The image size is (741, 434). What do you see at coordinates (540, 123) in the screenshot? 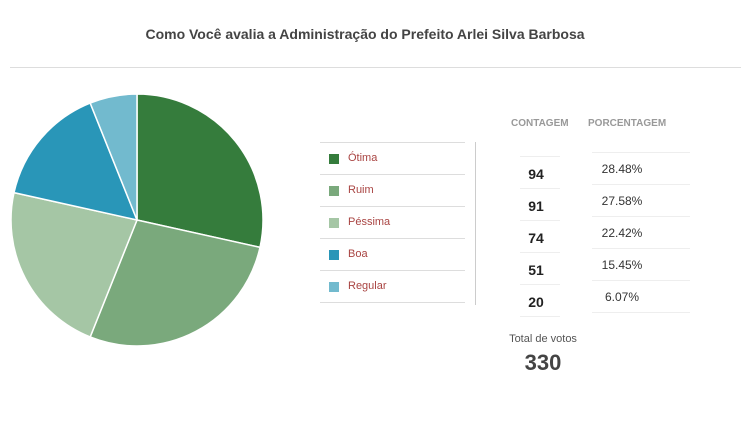
I see `count-header: CONTAGEM` at bounding box center [540, 123].